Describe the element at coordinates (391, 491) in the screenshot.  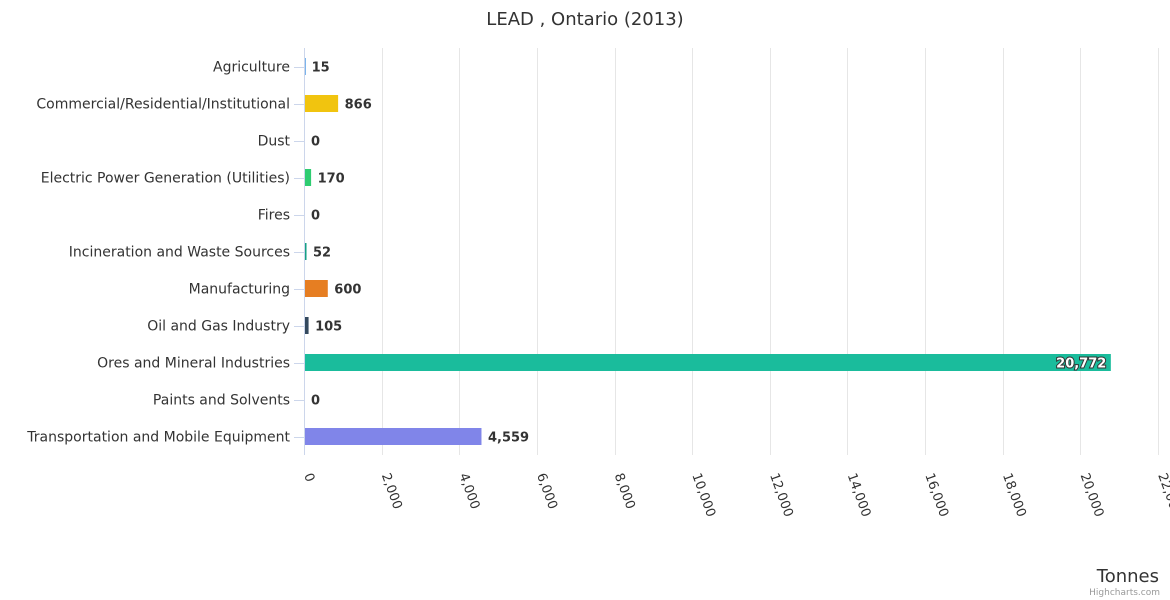
I see `value-tick-label: 2,000` at that location.